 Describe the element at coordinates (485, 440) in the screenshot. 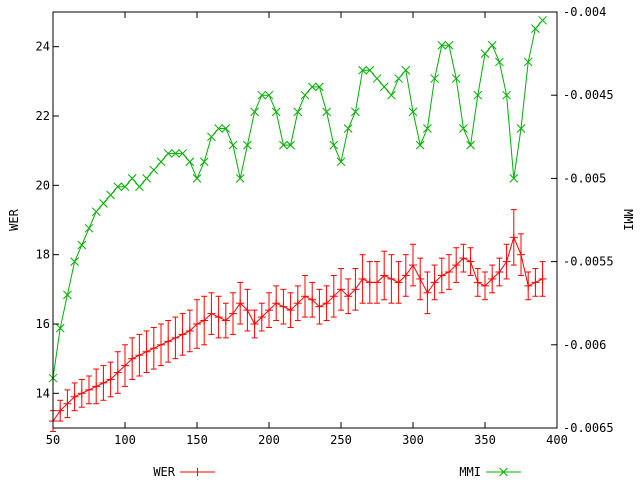

I see `x-tick-label-6: 350` at that location.